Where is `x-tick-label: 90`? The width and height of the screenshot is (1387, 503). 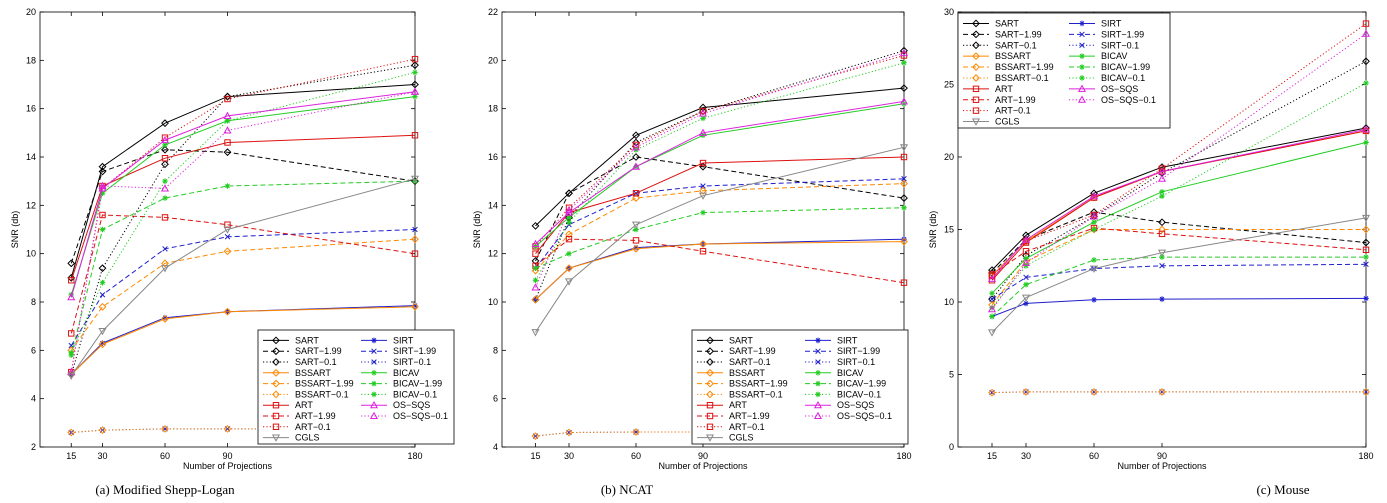 x-tick-label: 90 is located at coordinates (227, 456).